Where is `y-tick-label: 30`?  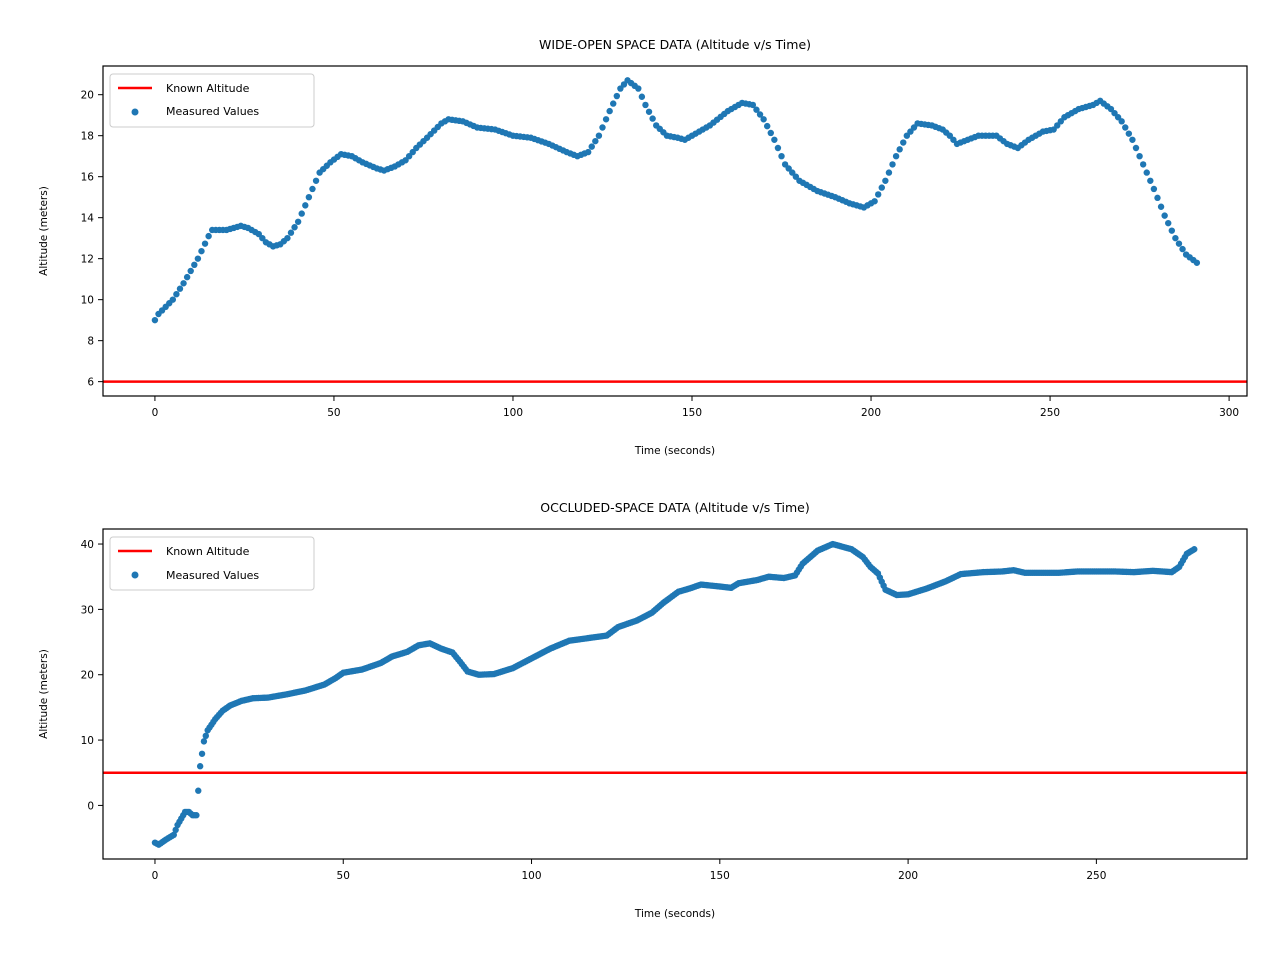
y-tick-label: 30 is located at coordinates (87, 610).